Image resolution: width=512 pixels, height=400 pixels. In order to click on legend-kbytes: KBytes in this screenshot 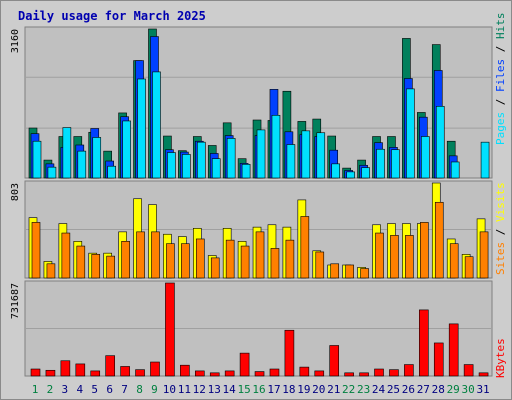, I will do `click(500, 358)`.